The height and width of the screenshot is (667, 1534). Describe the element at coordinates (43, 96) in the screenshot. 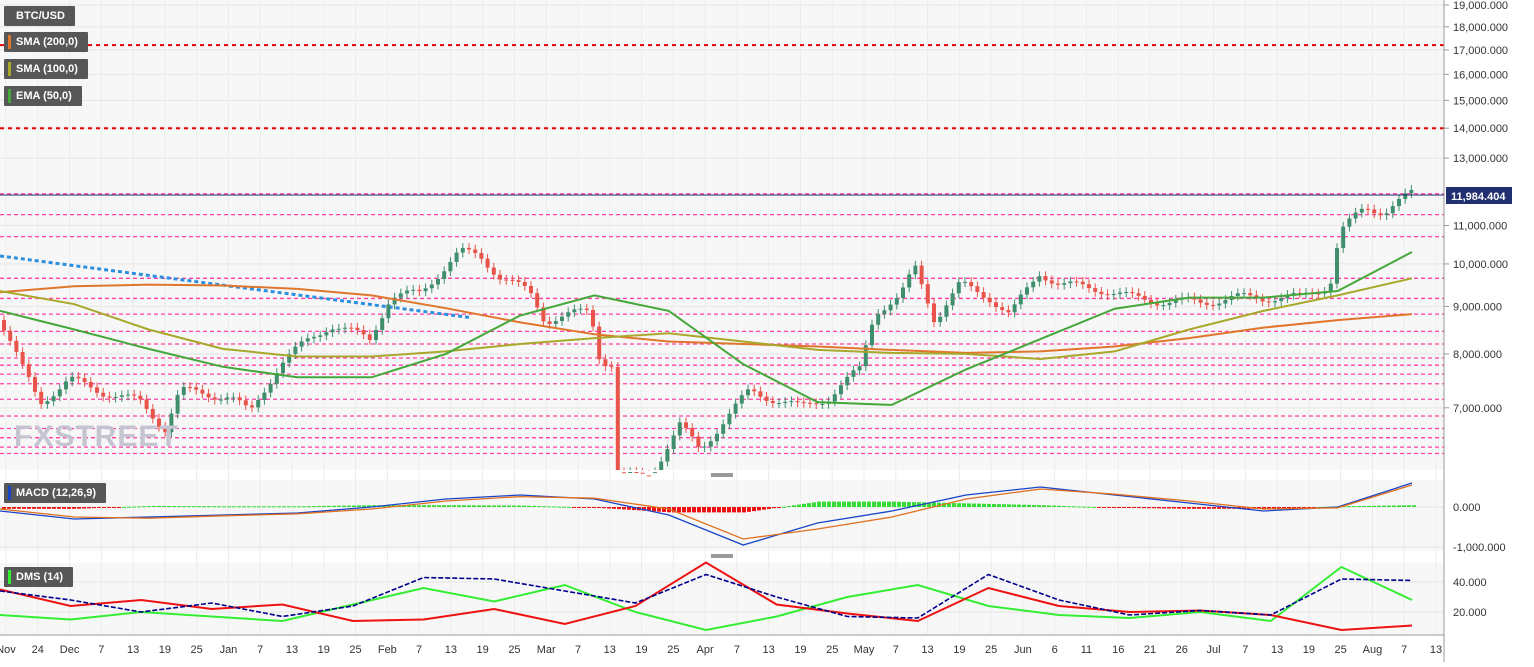

I see `ema50-tag: EMA (50,0)` at that location.